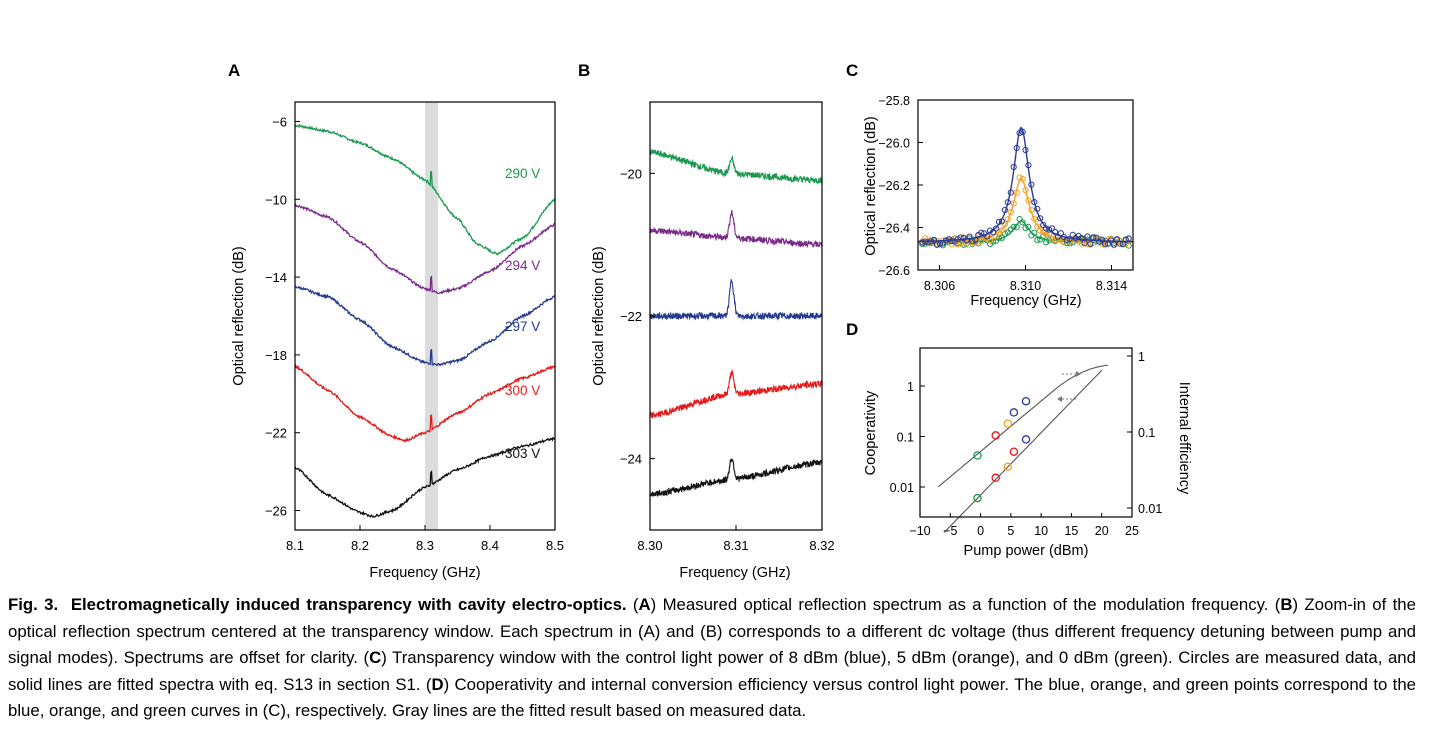  I want to click on panel-a-ytick-label: −14, so click(276, 277).